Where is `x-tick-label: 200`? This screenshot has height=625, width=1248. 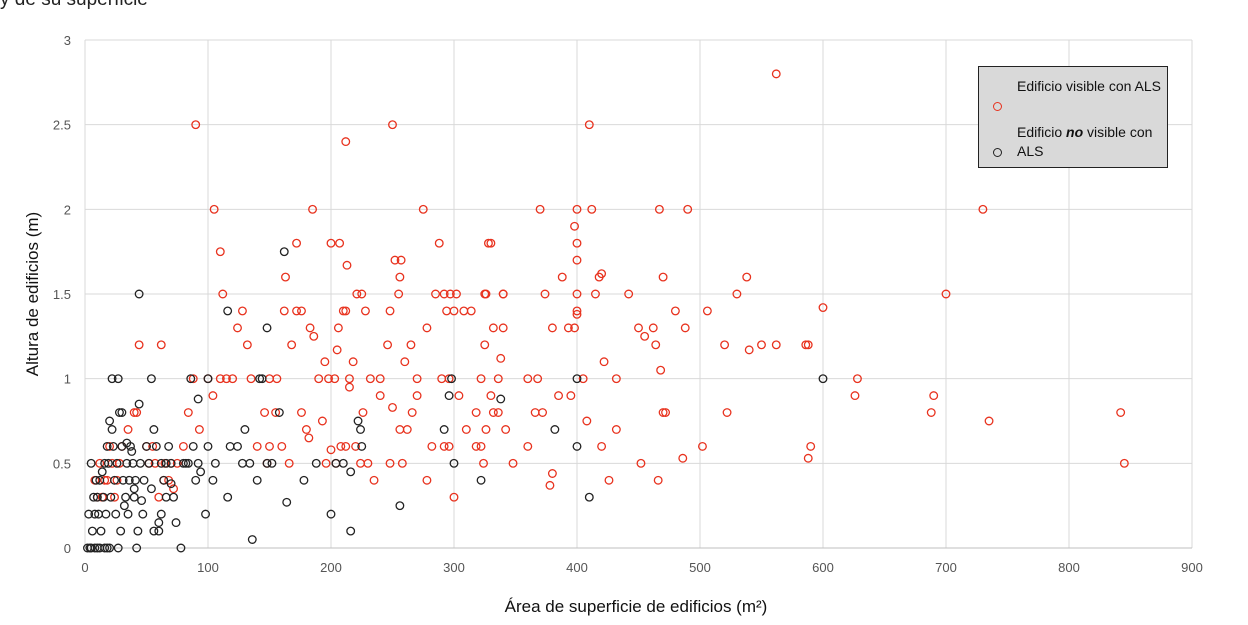 x-tick-label: 200 is located at coordinates (331, 567).